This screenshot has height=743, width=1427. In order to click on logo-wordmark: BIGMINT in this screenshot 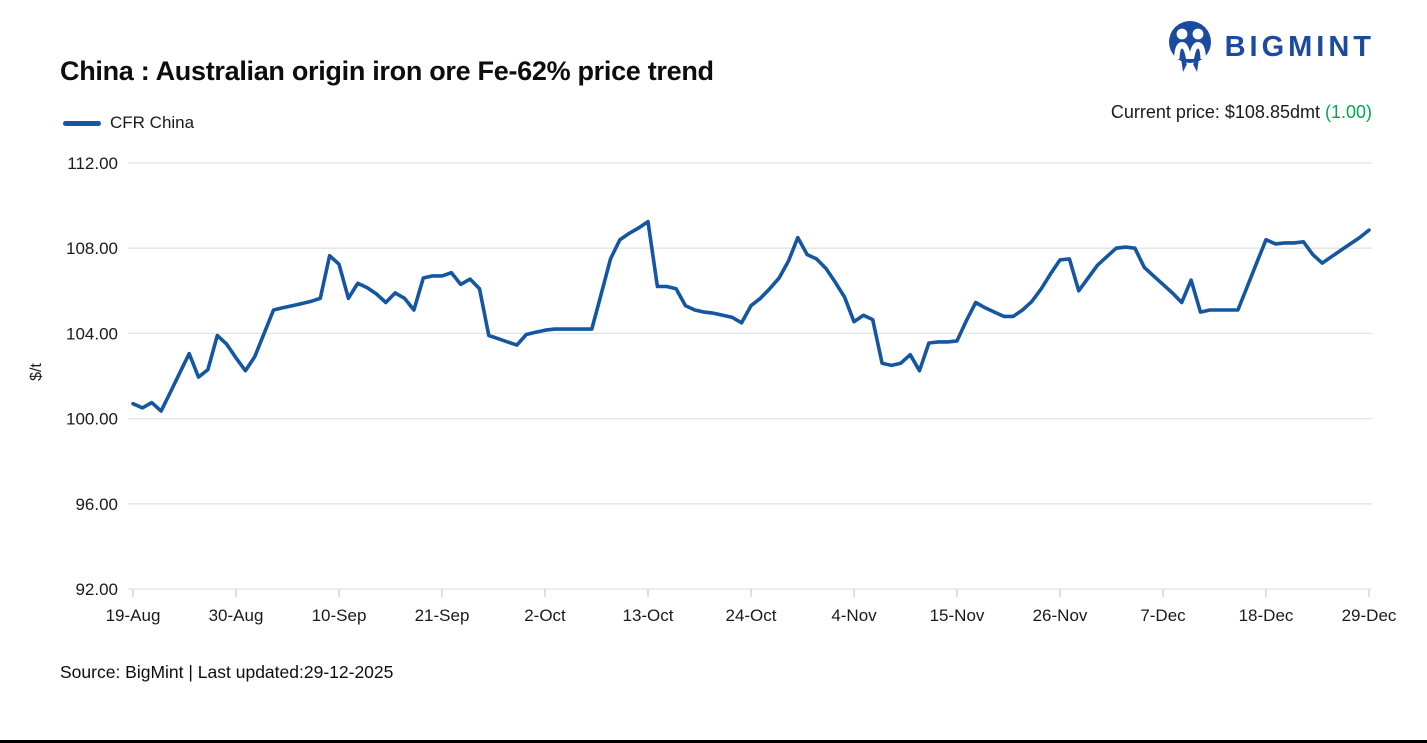, I will do `click(1299, 46)`.